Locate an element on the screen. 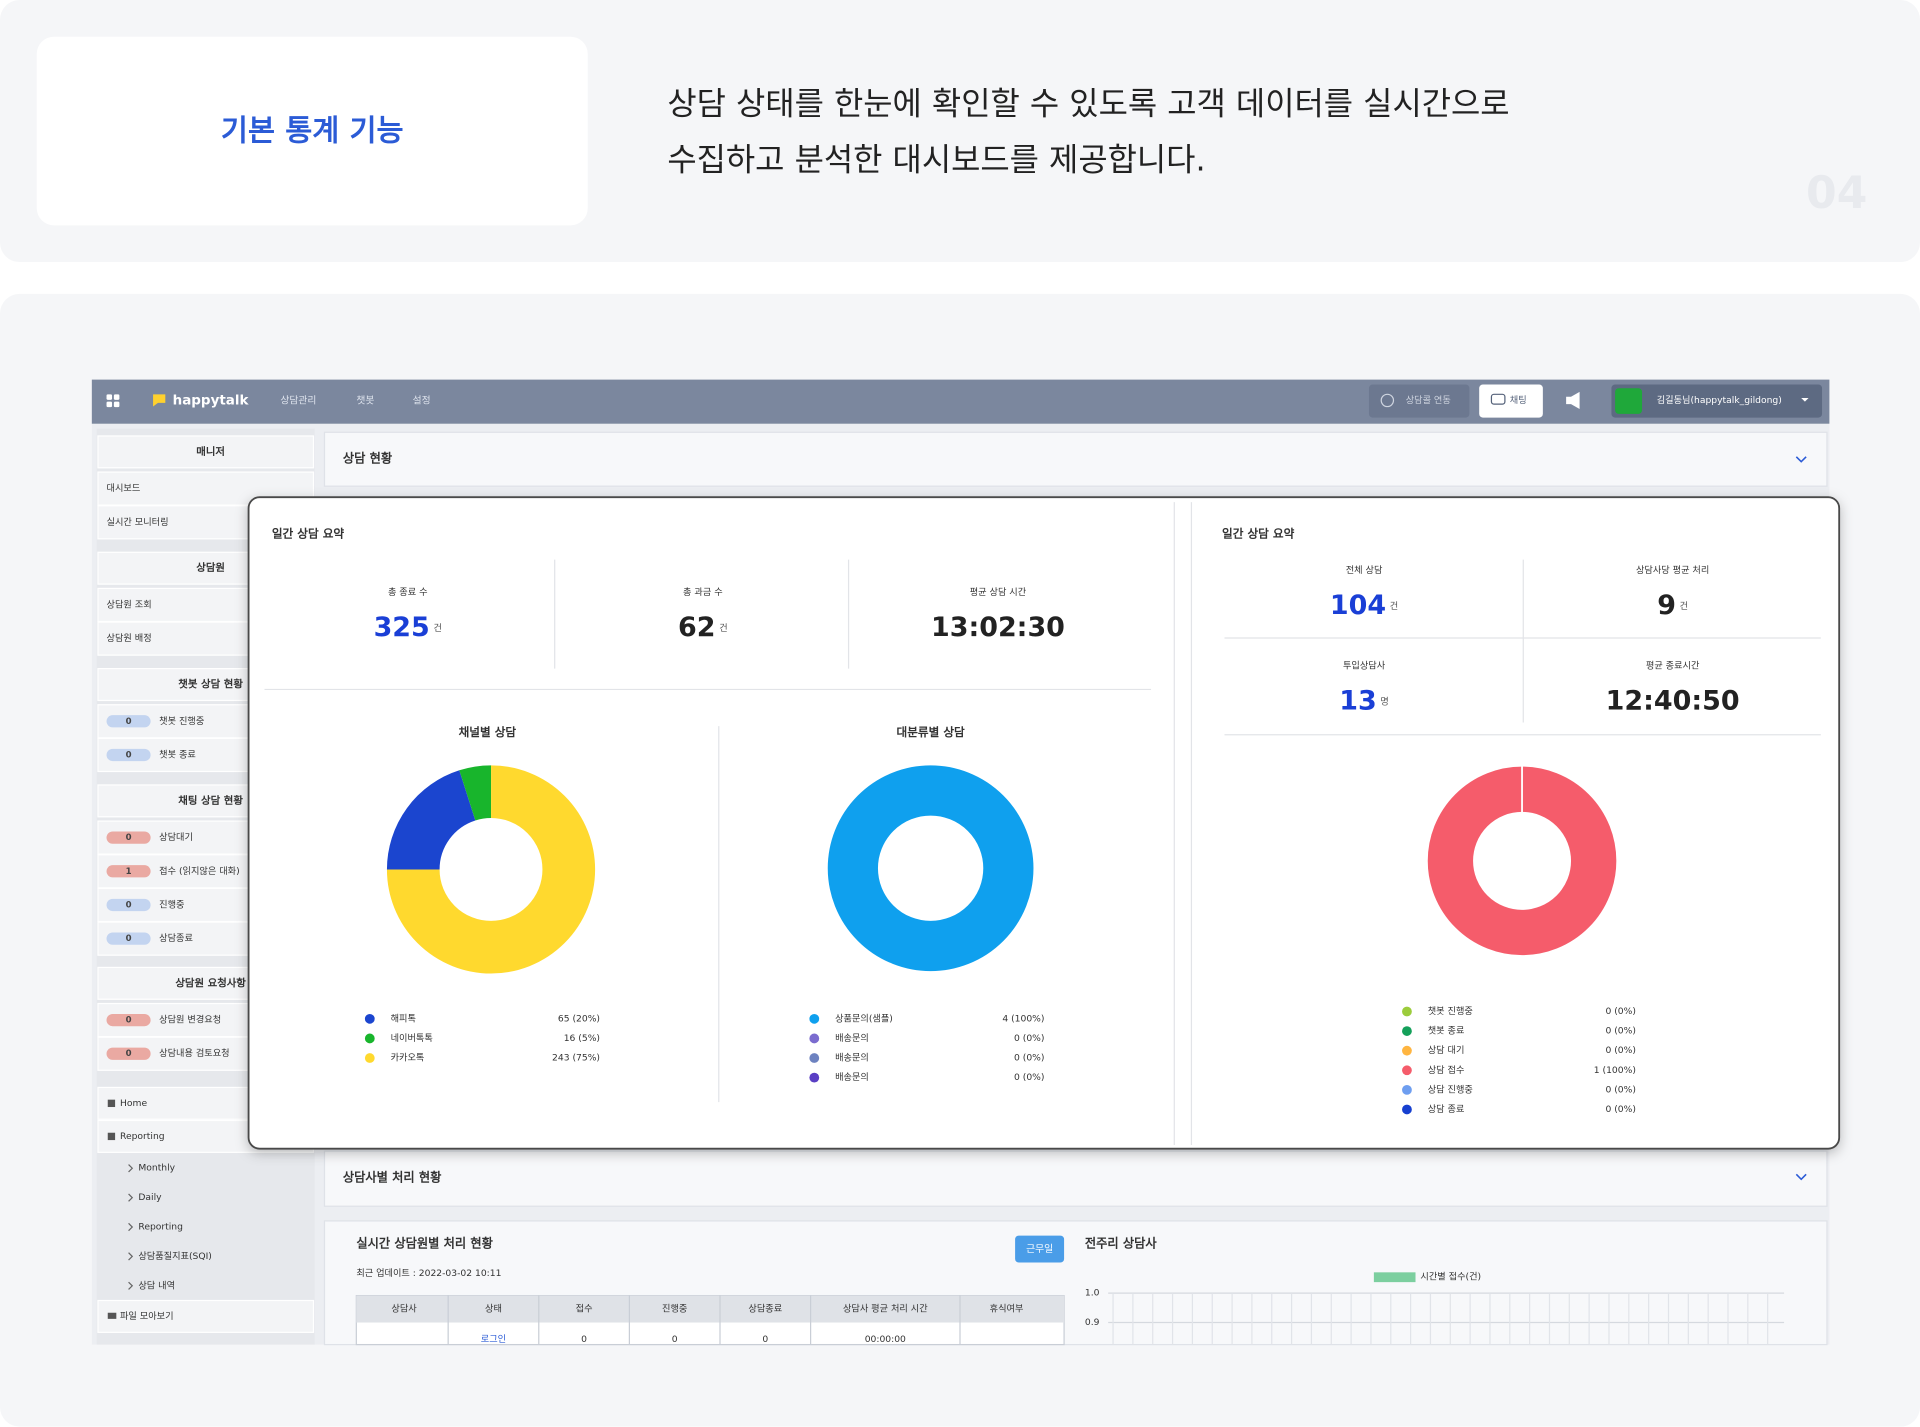 The image size is (1920, 1427). sidebar-item-label: 상담대기 is located at coordinates (176, 837).